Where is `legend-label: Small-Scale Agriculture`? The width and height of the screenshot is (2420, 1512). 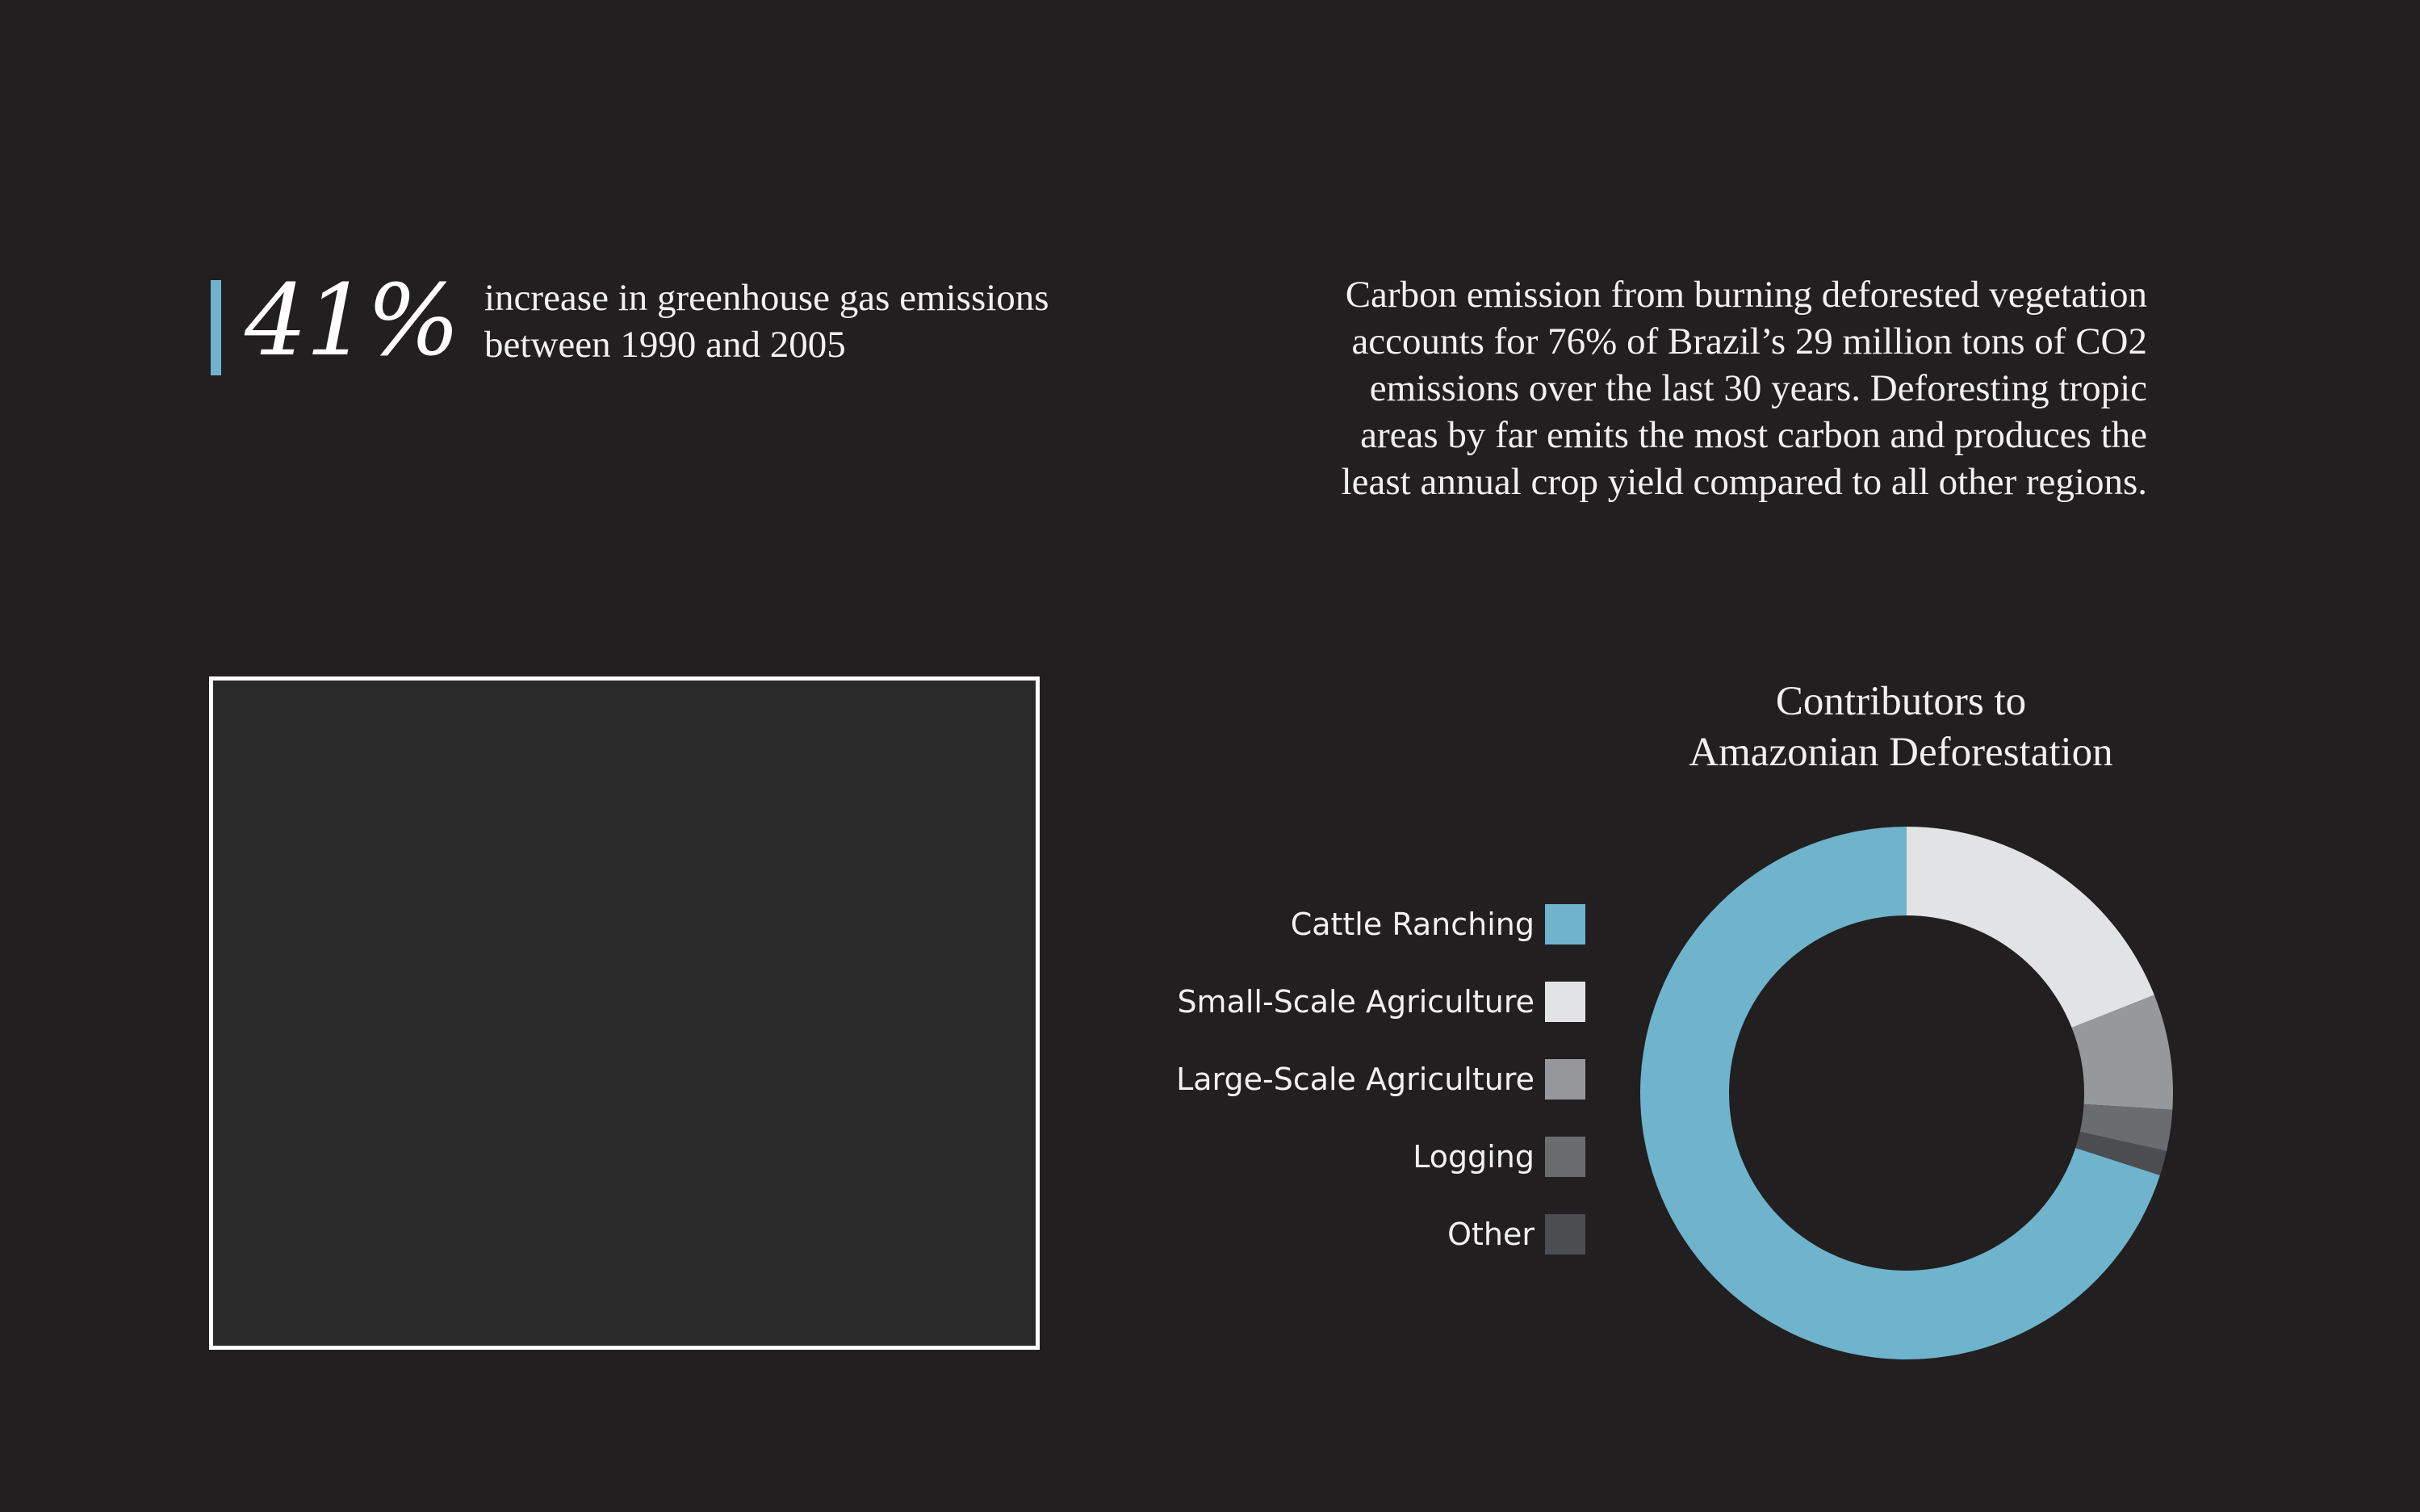
legend-label: Small-Scale Agriculture is located at coordinates (1355, 1002).